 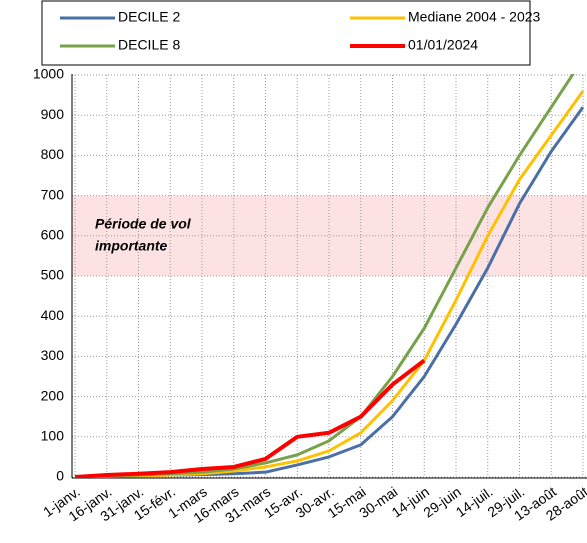 What do you see at coordinates (48, 74) in the screenshot?
I see `y-tick-label: 1000` at bounding box center [48, 74].